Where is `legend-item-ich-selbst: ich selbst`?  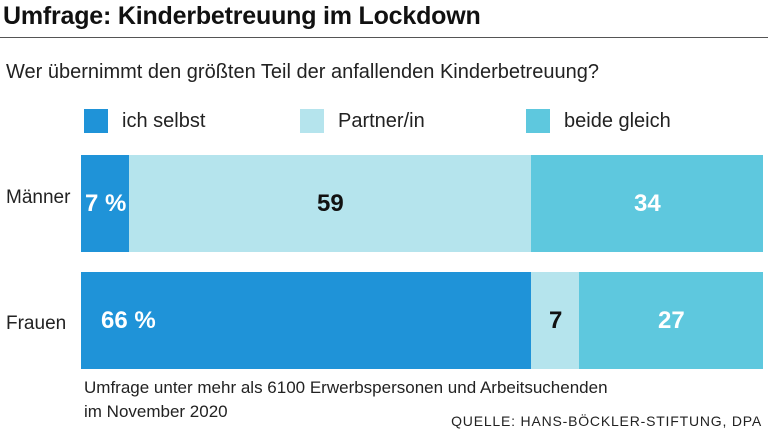 legend-item-ich-selbst: ich selbst is located at coordinates (144, 121).